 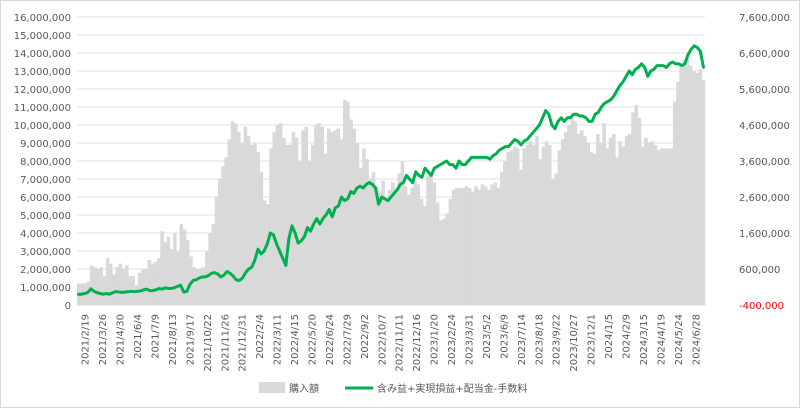 What do you see at coordinates (42, 36) in the screenshot?
I see `left-tick-label: 15,000,000` at bounding box center [42, 36].